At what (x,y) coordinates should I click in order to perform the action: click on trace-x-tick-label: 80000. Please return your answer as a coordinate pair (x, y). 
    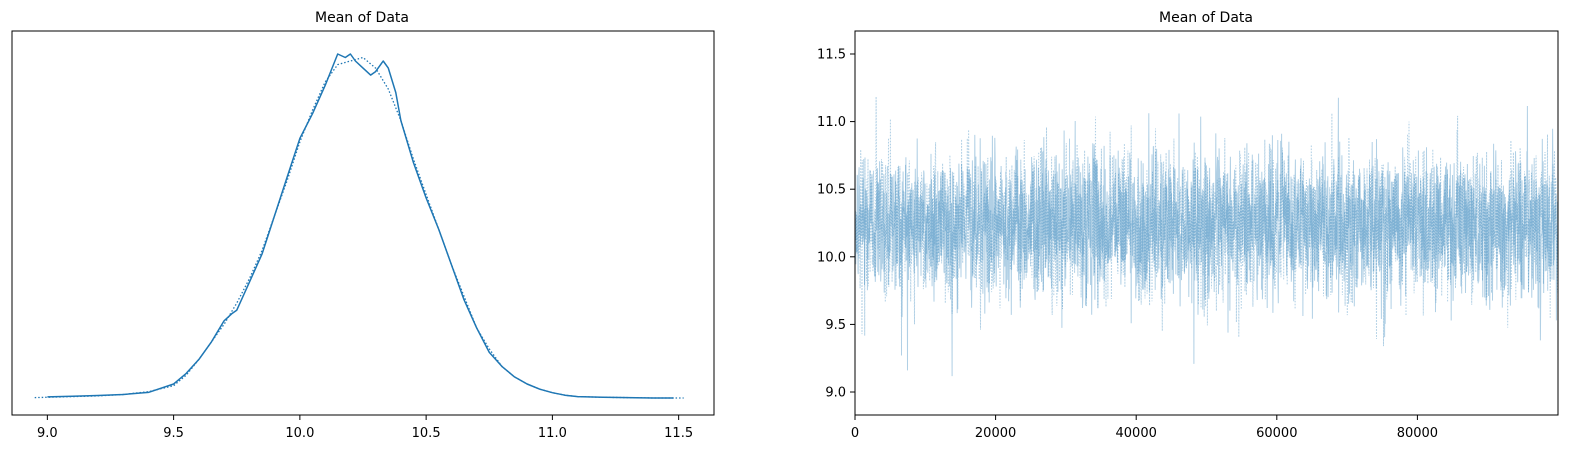
    Looking at the image, I should click on (1417, 433).